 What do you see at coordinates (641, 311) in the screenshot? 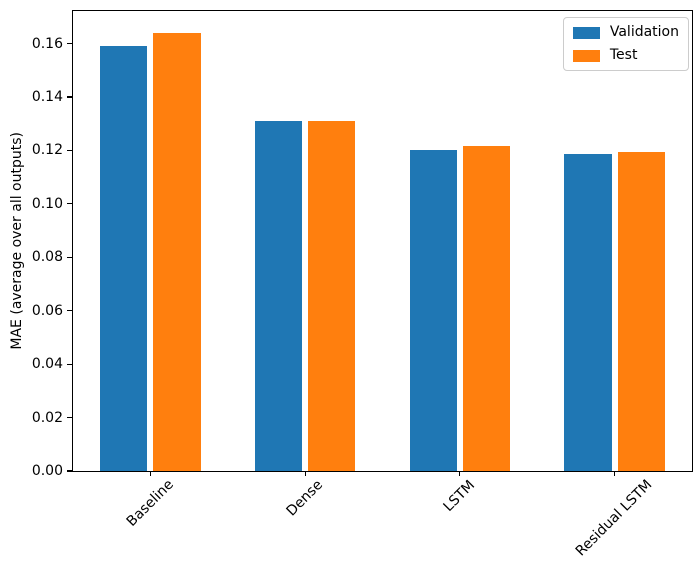
I see `bar-test-residual-lstm` at bounding box center [641, 311].